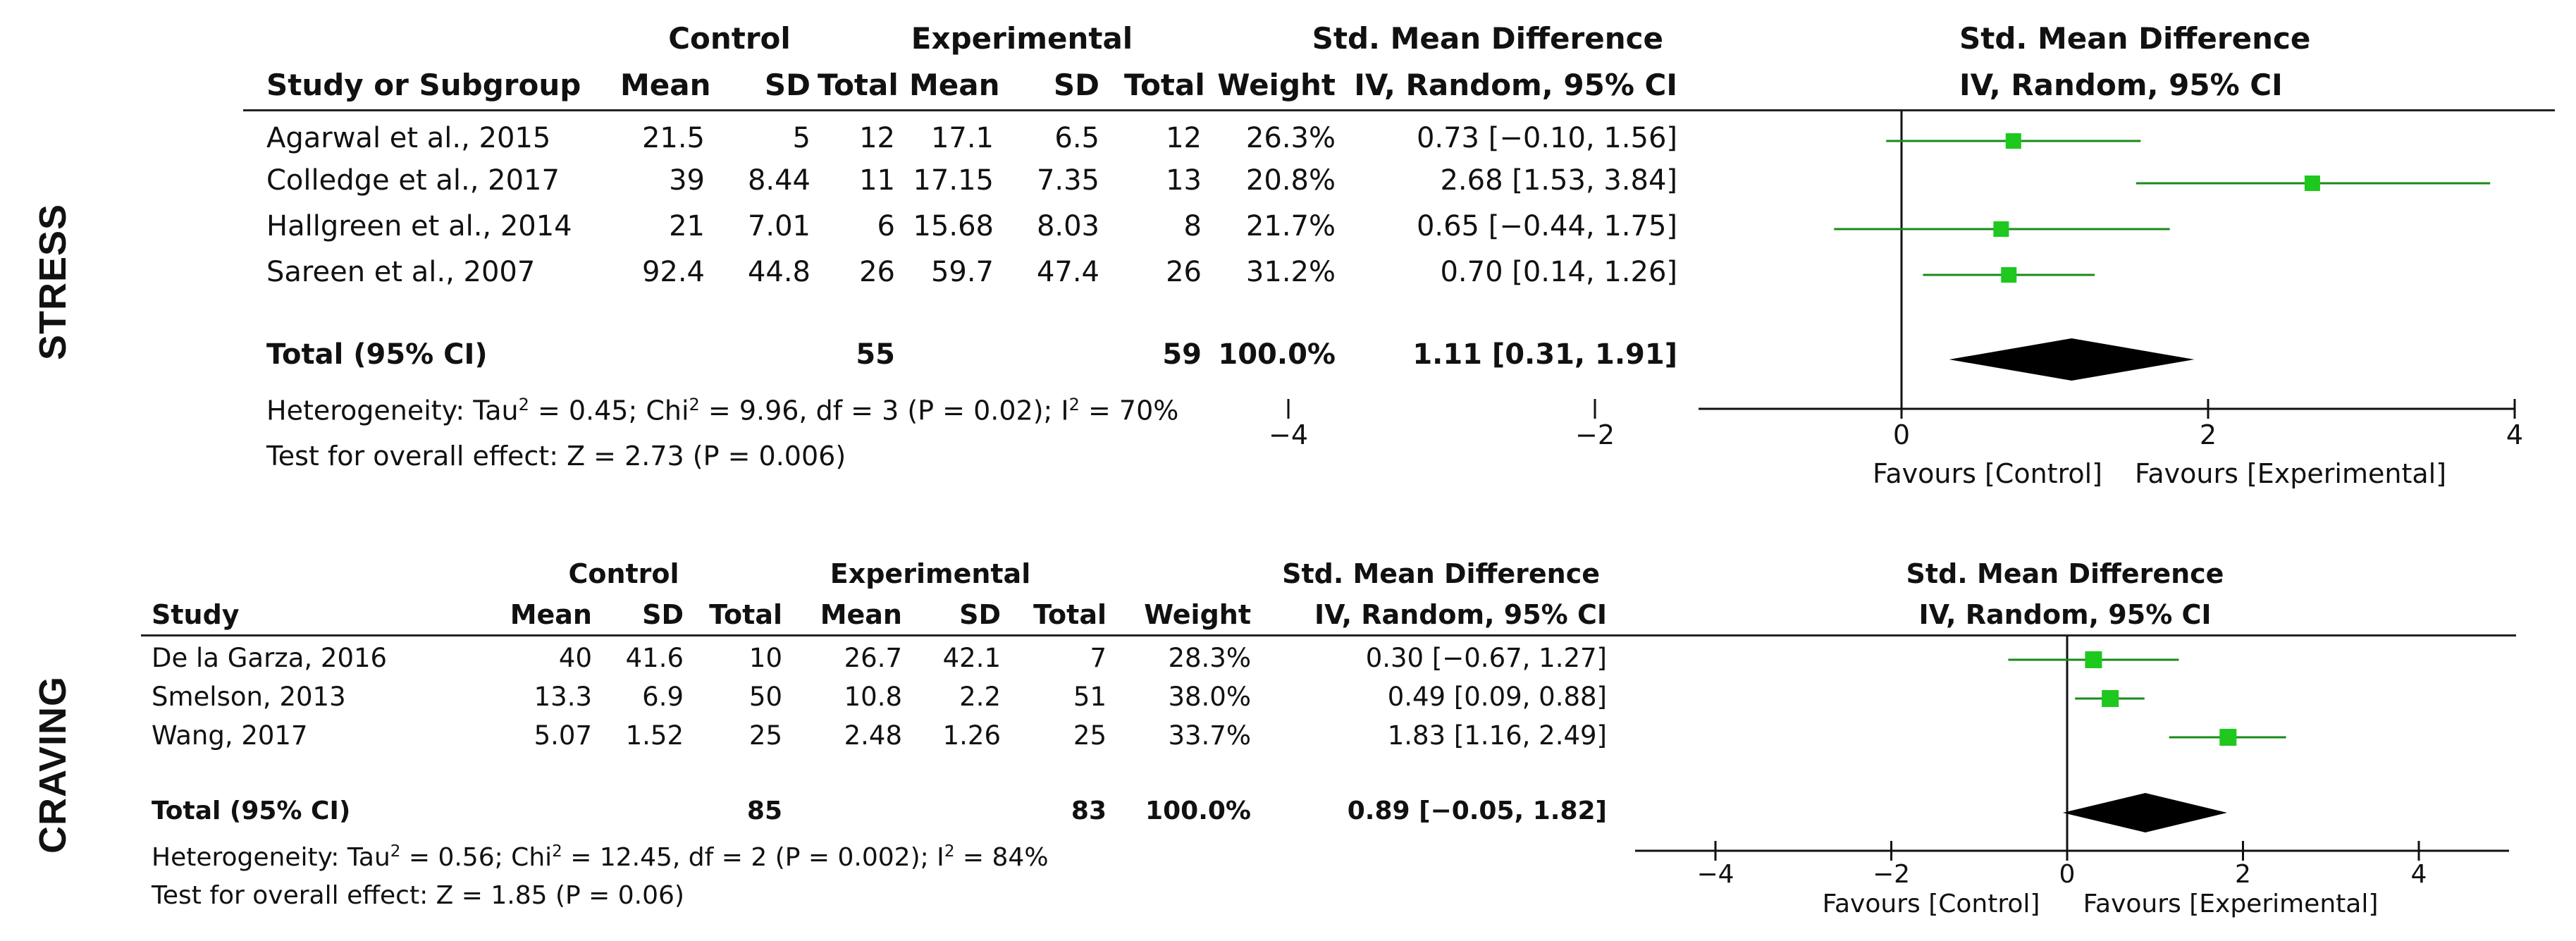 The image size is (2576, 941). What do you see at coordinates (1291, 138) in the screenshot?
I see `stress-row-1-weight: 26.3%` at bounding box center [1291, 138].